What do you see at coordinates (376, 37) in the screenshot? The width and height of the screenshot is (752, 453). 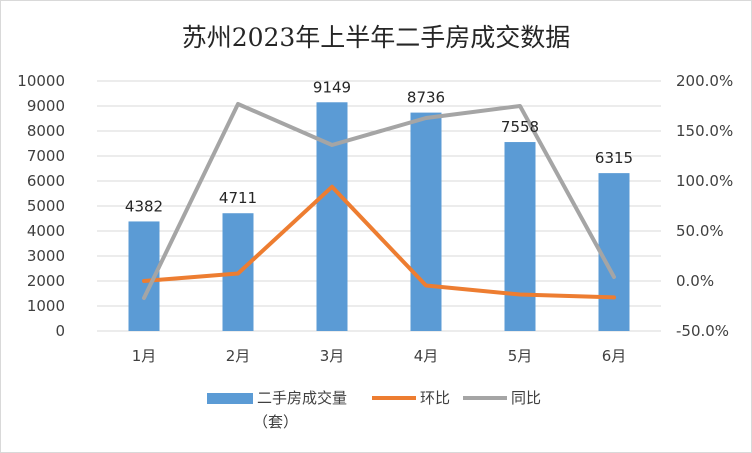 I see `chart-title: 苏州2023年上半年二手房成交数据` at bounding box center [376, 37].